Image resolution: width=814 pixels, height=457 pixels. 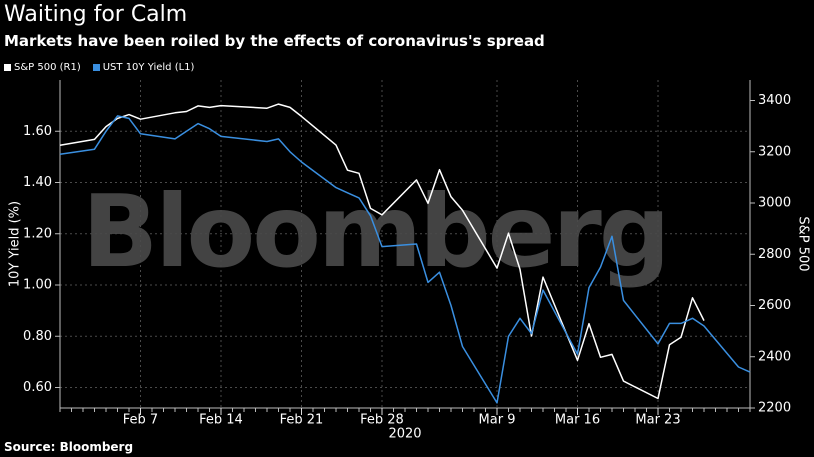 I want to click on y-left-axis-title: 10Y Yield (%), so click(x=15, y=244).